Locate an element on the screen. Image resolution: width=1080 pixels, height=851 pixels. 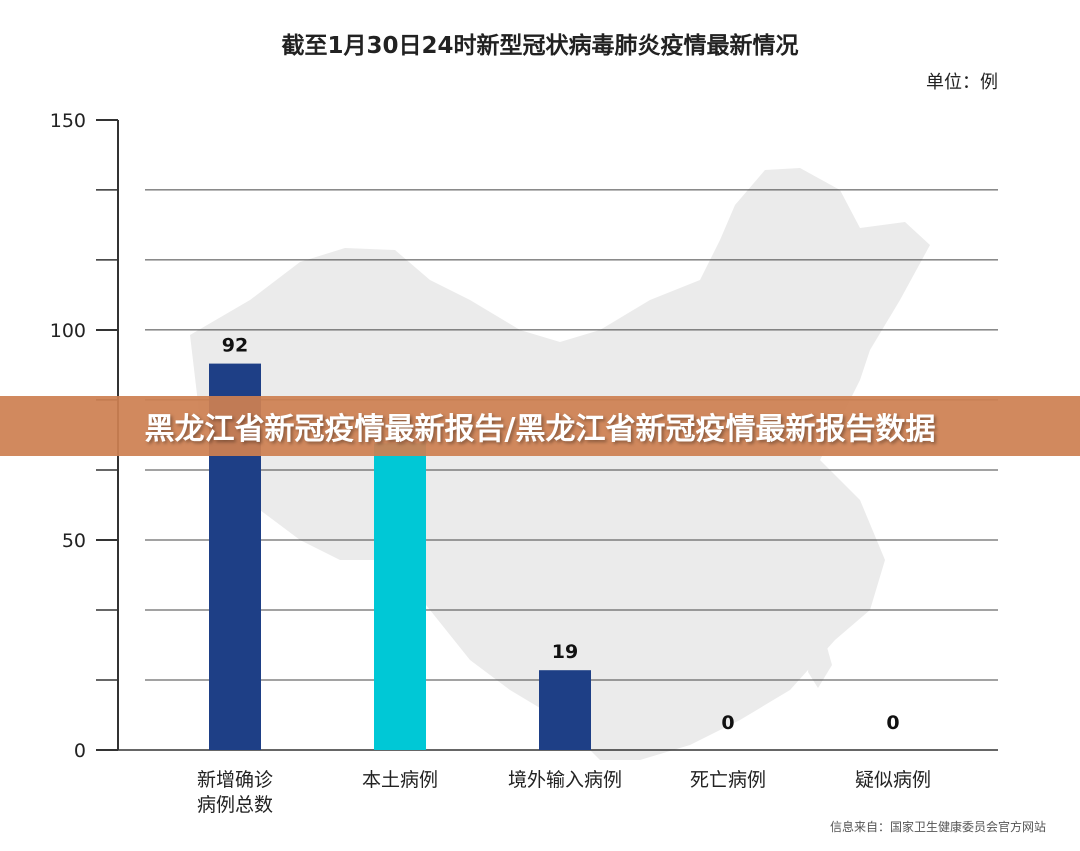
bar-value-label: 92 is located at coordinates (235, 346).